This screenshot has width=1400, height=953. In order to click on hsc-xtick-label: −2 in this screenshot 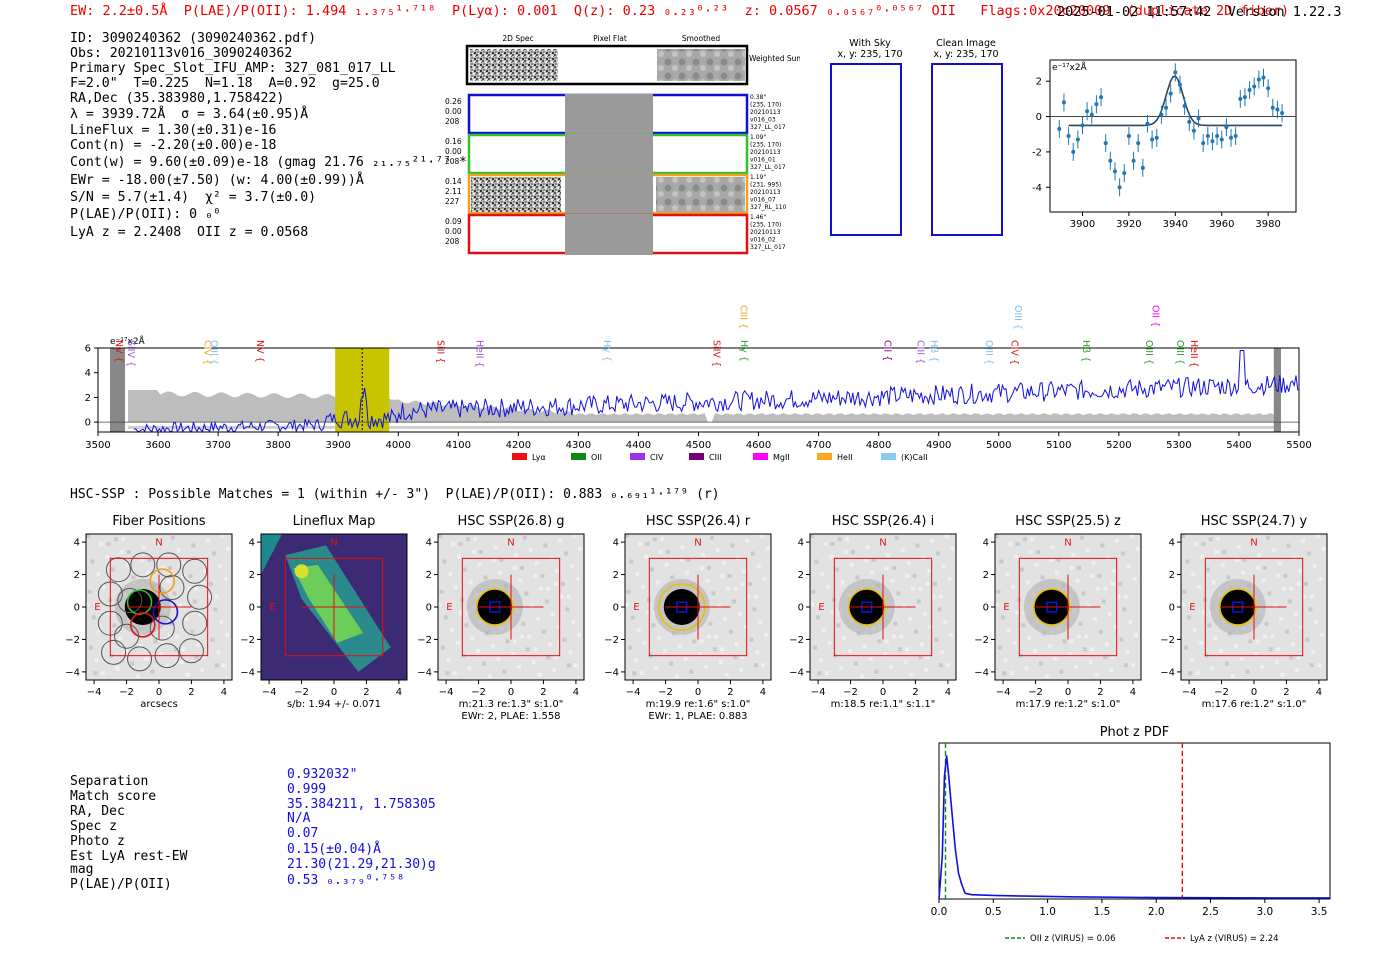, I will do `click(1035, 692)`.